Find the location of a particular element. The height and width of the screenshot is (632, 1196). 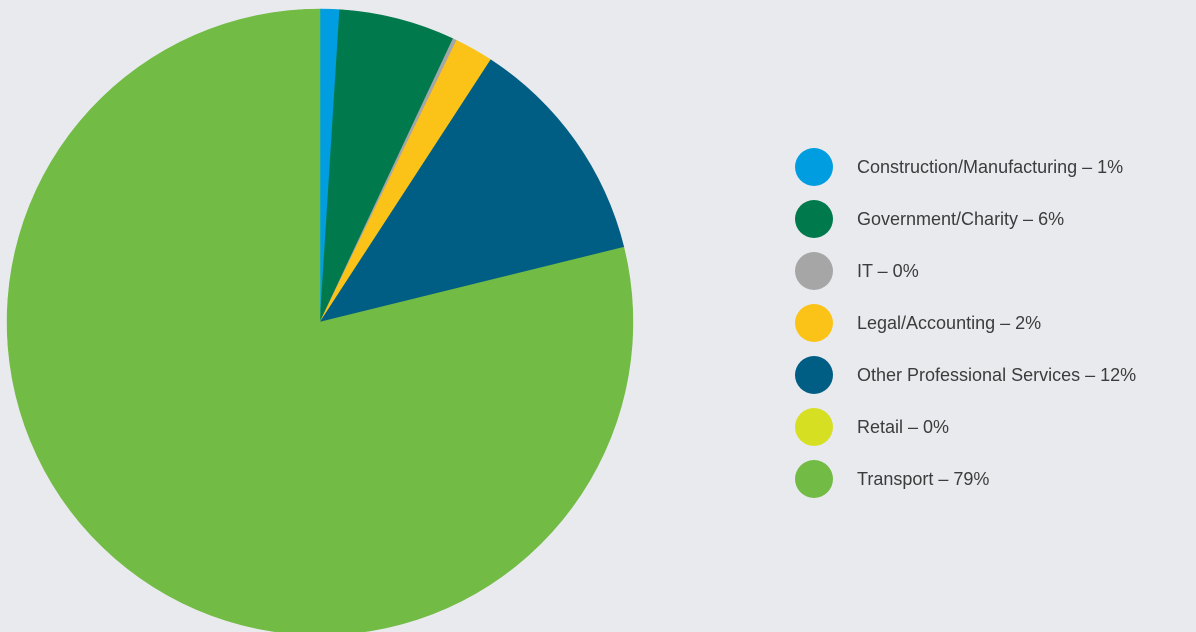

legend-item-retail: Retail – 0% is located at coordinates (965, 427).